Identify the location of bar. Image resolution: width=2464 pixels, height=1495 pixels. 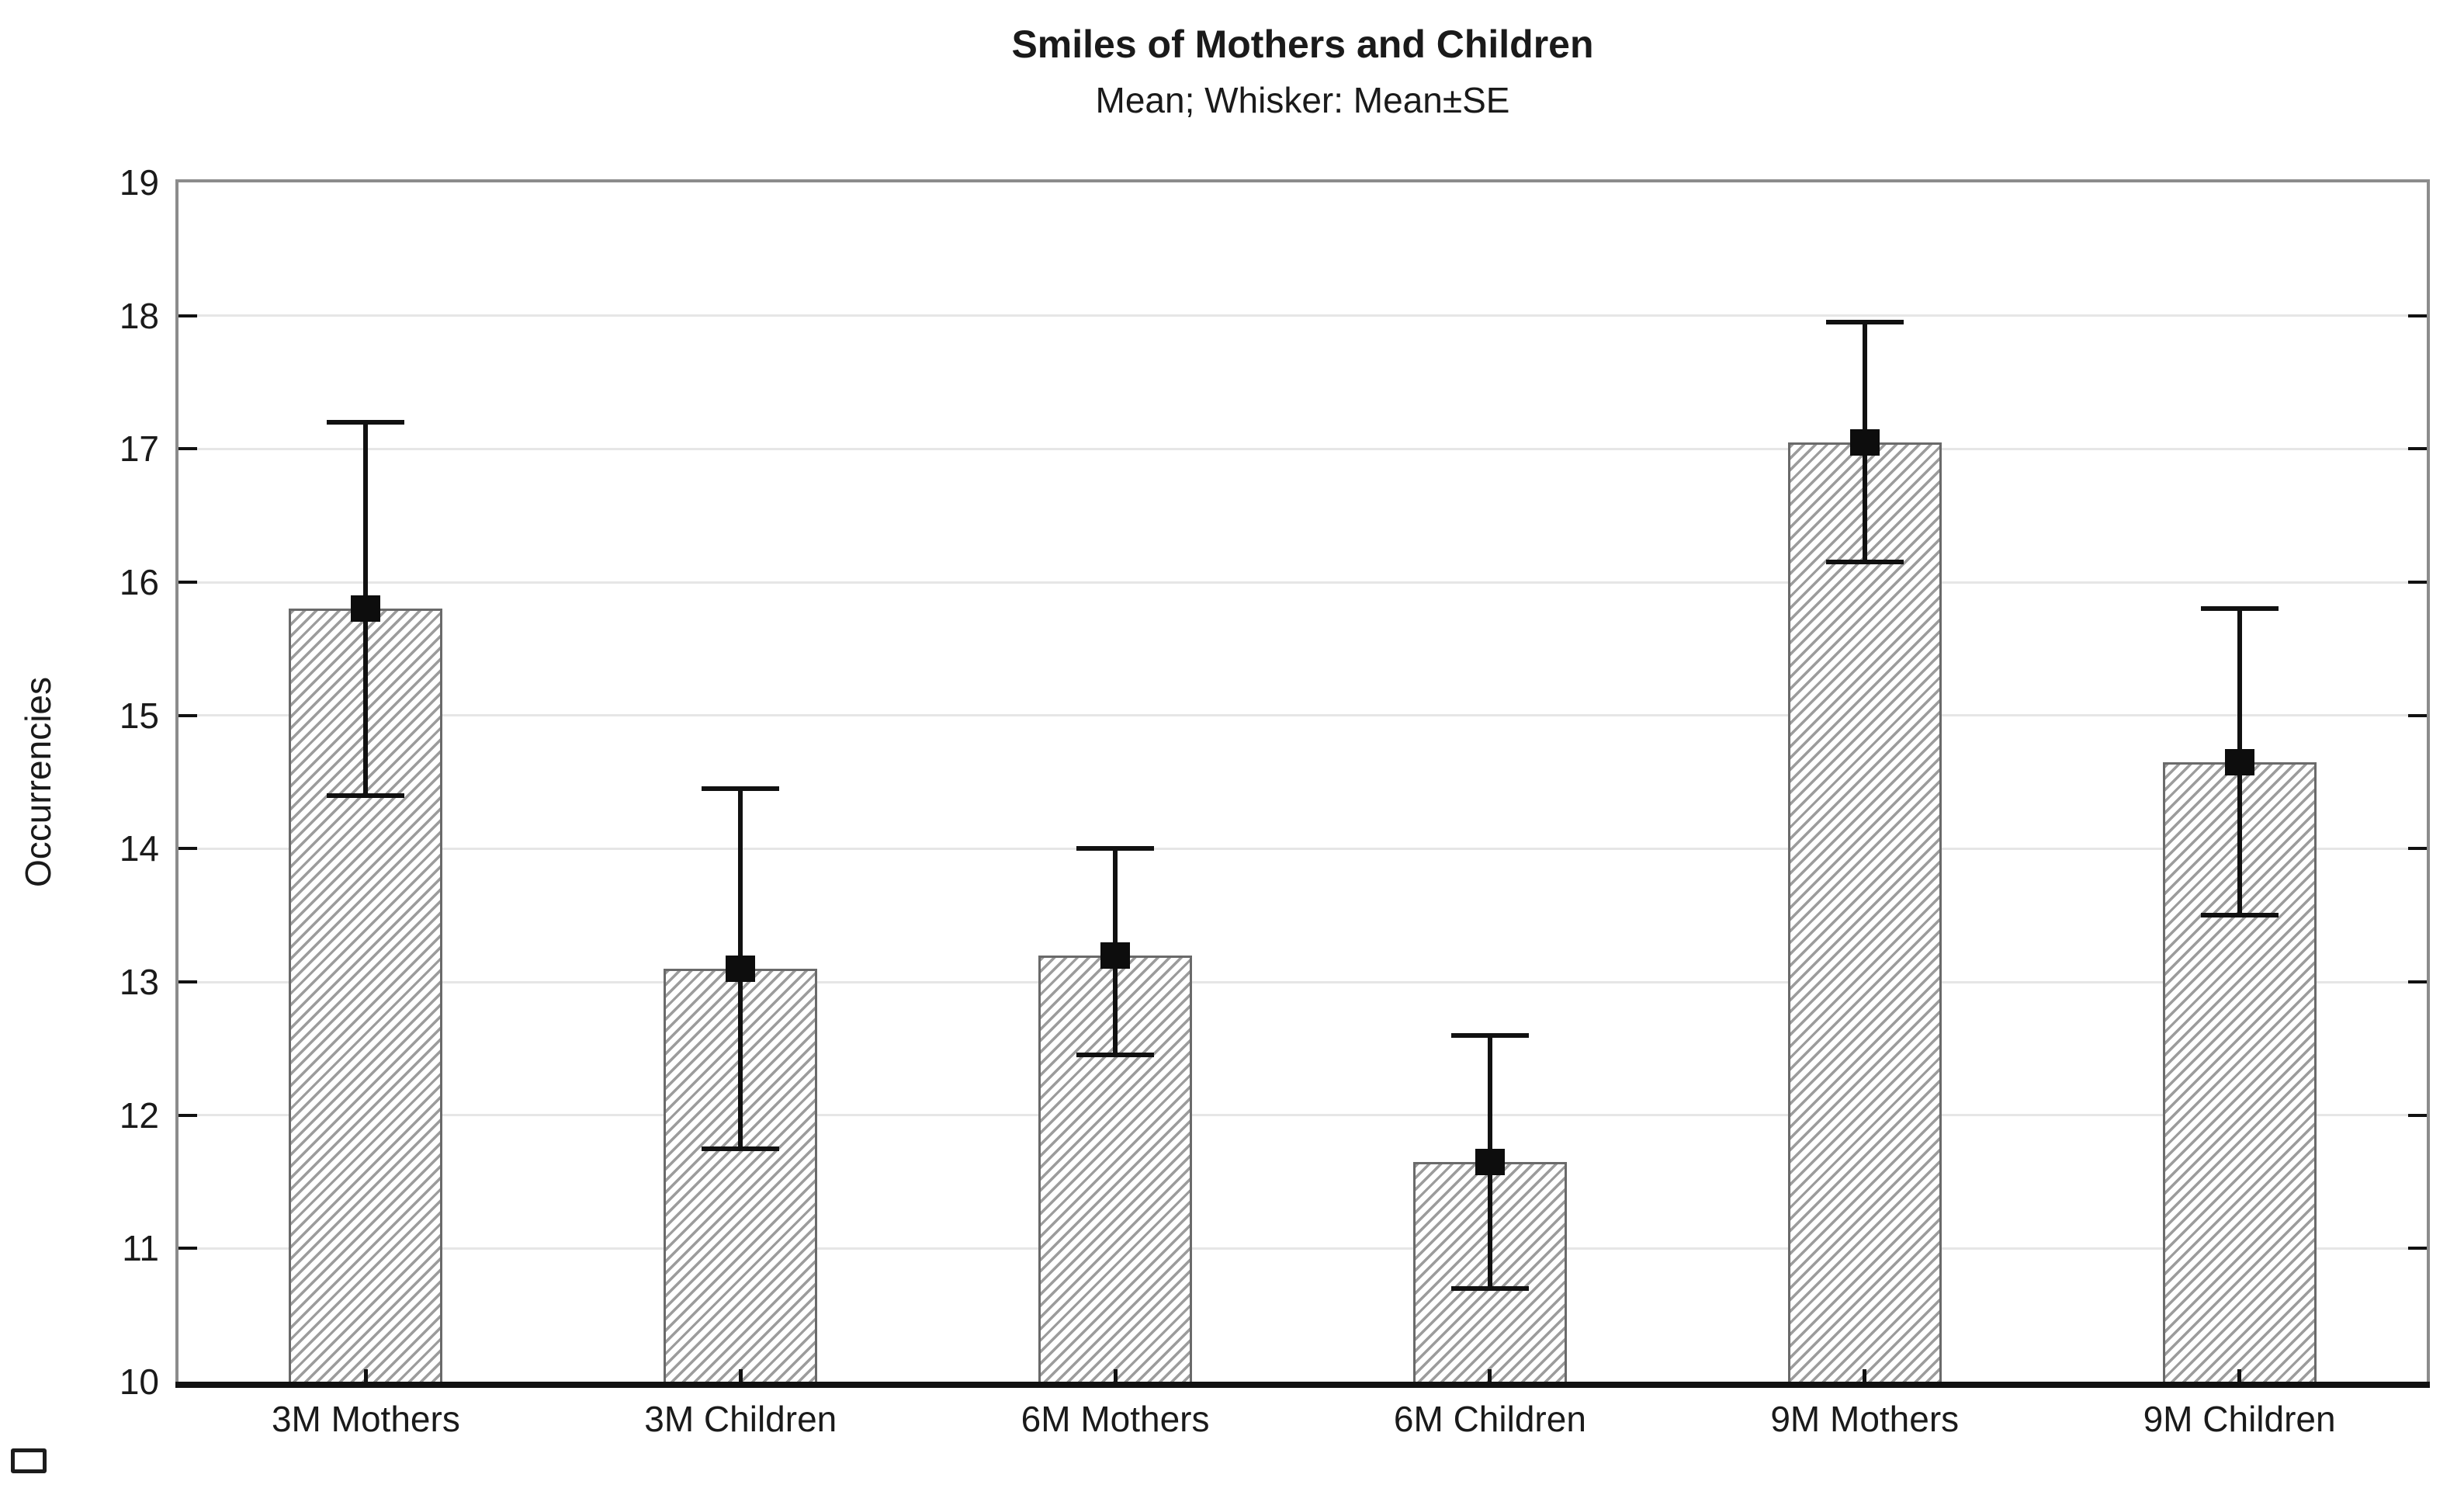
(1865, 912).